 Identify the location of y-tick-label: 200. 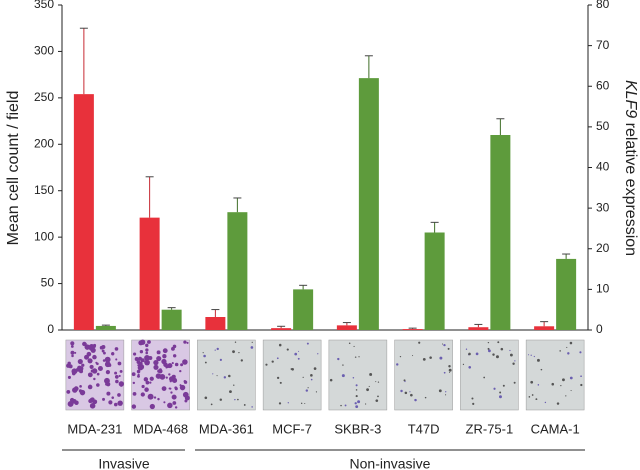
(44, 143).